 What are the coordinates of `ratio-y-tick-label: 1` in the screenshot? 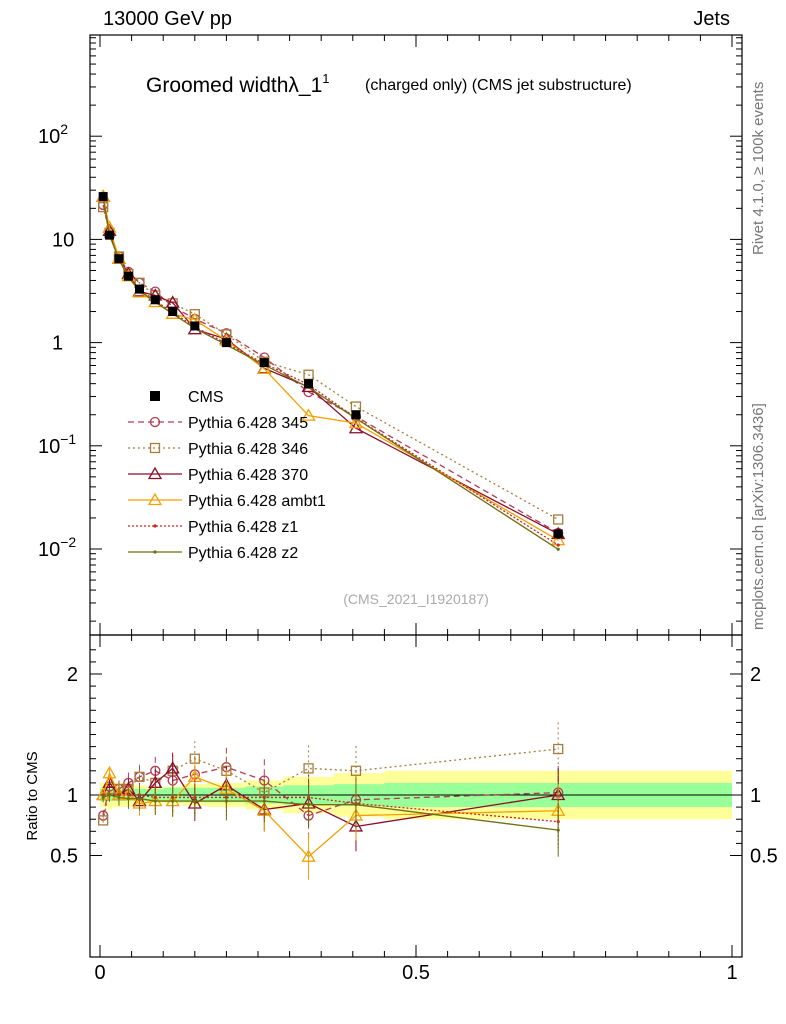 It's located at (72, 796).